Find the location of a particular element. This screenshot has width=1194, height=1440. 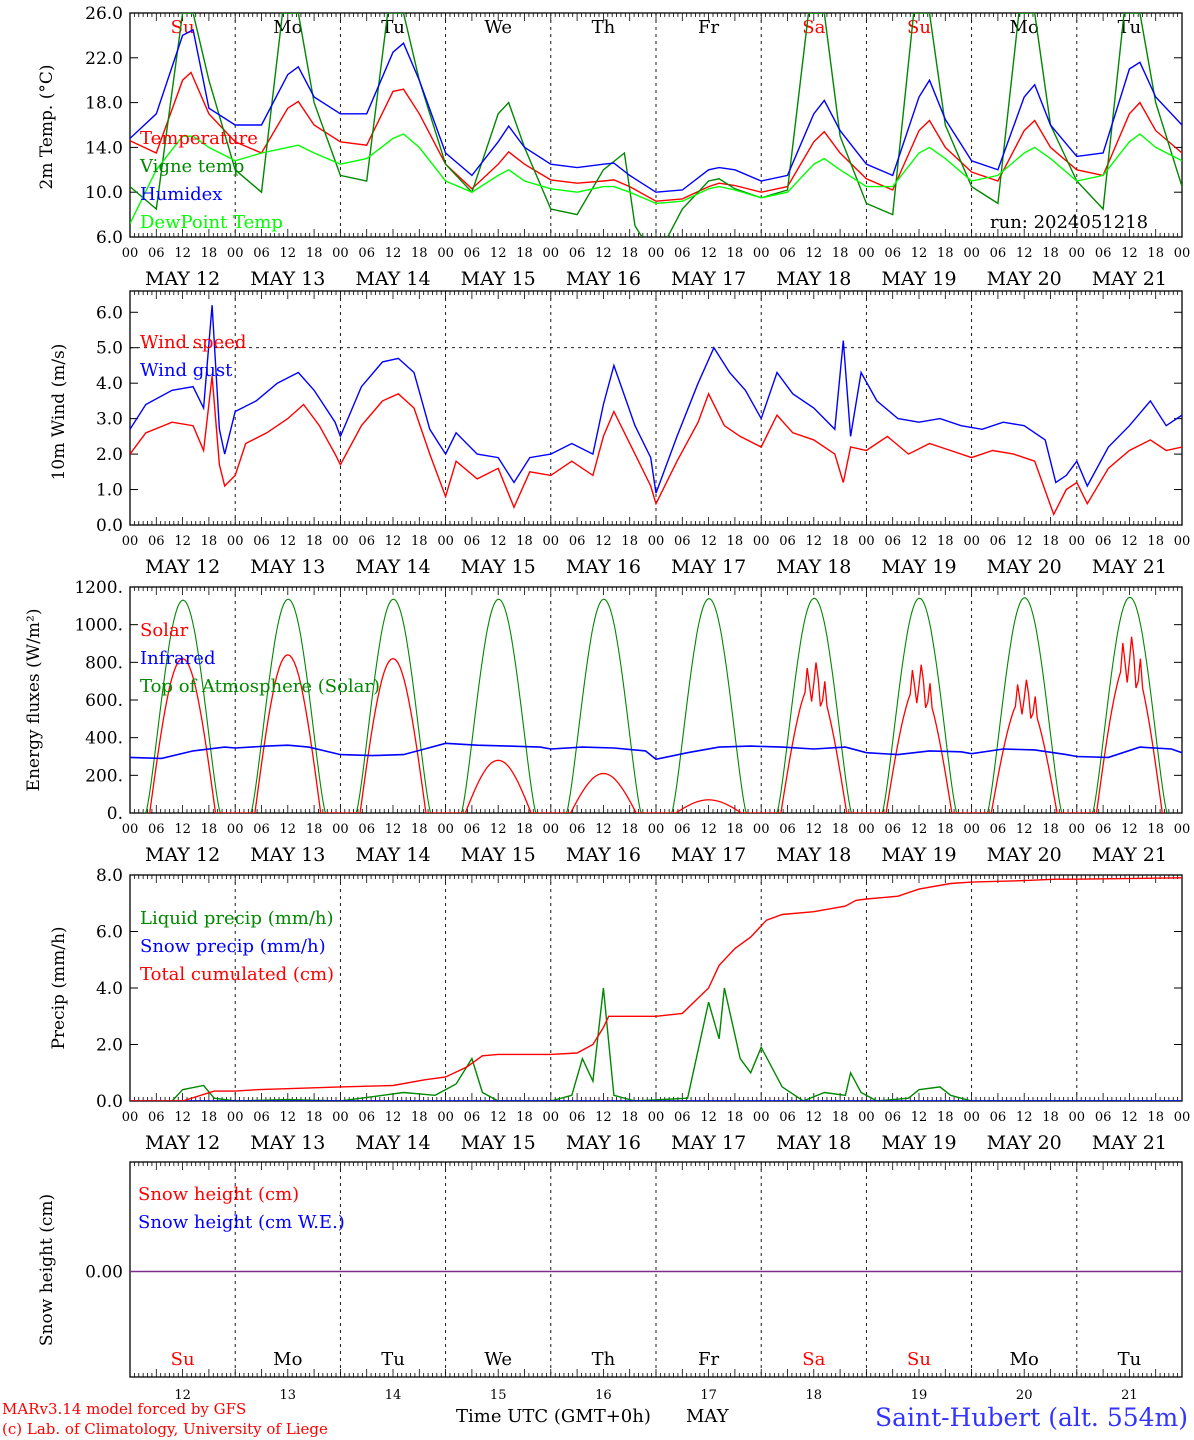

series-line-dewpoint-temp is located at coordinates (656, 178).